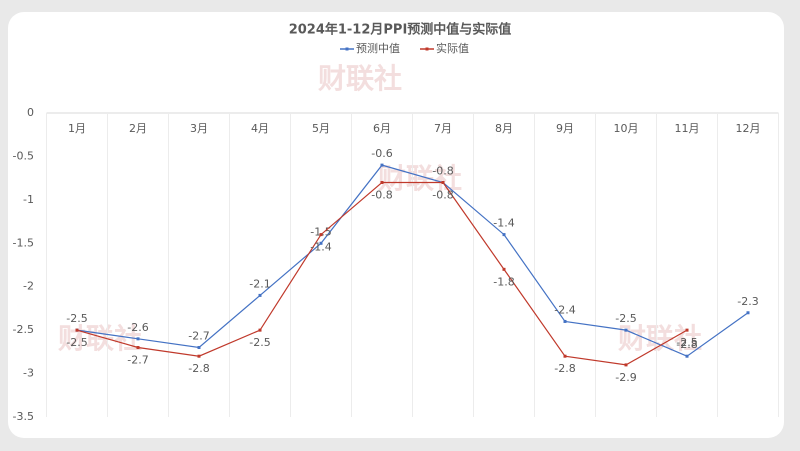  Describe the element at coordinates (452, 48) in the screenshot. I see `legend-label: 实际值` at that location.